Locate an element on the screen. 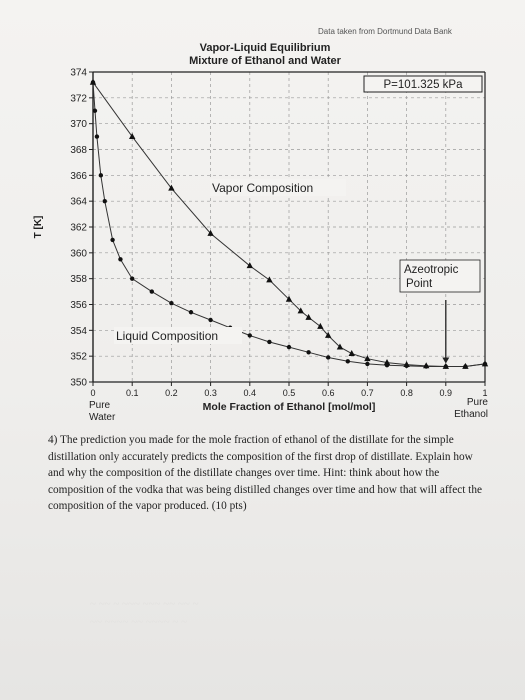  faint-back-text: ~ ~~ ~ ~~~ ~~~ ~~ ~~ ~ is located at coordinates (144, 604).